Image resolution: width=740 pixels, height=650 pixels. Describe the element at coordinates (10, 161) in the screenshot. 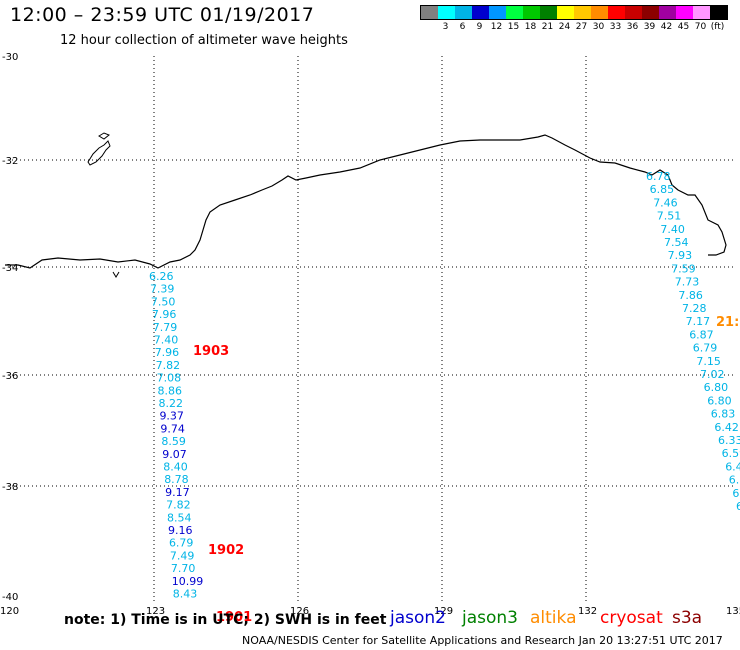

I see `lat-label: -32` at that location.